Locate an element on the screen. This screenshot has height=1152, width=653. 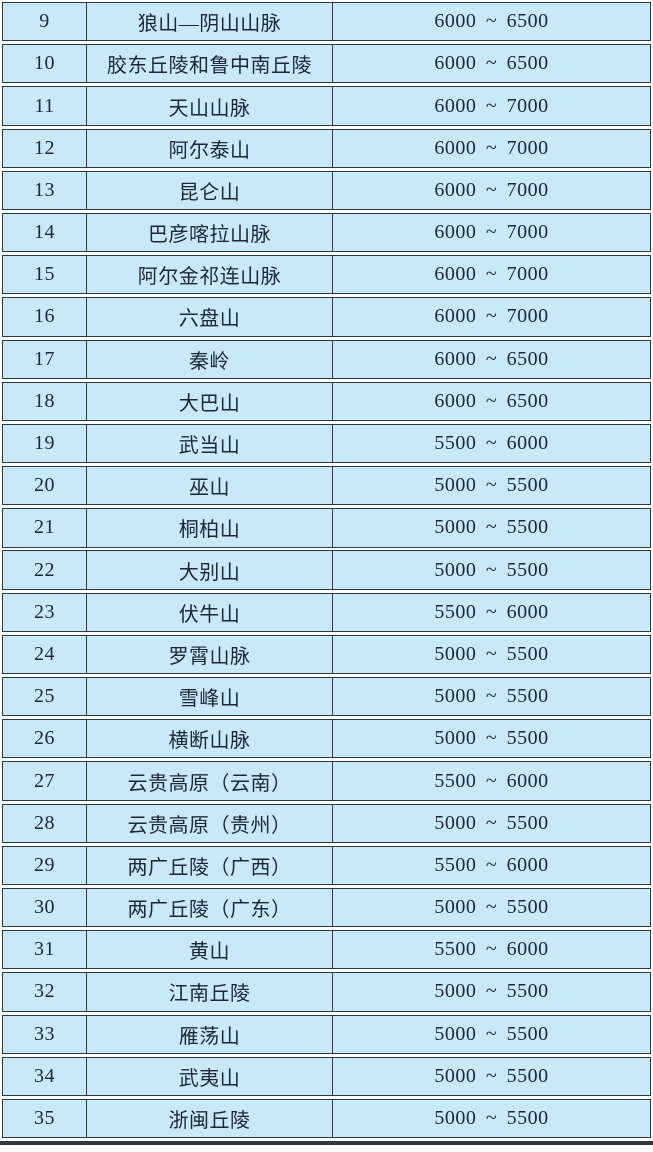
table-row: 14 巴彦喀拉山脉 6000 ~ 7000 is located at coordinates (326, 232).